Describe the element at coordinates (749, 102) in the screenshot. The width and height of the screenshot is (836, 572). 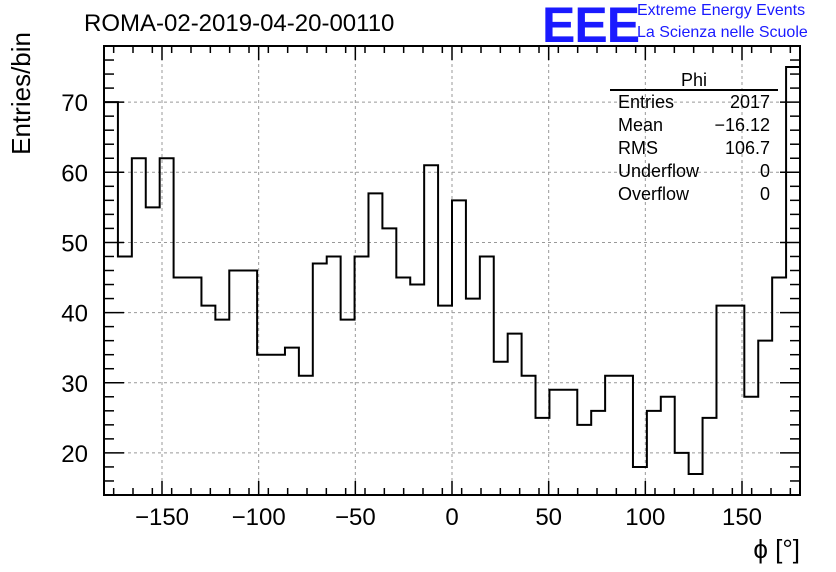
I see `stats-value: 2017` at that location.